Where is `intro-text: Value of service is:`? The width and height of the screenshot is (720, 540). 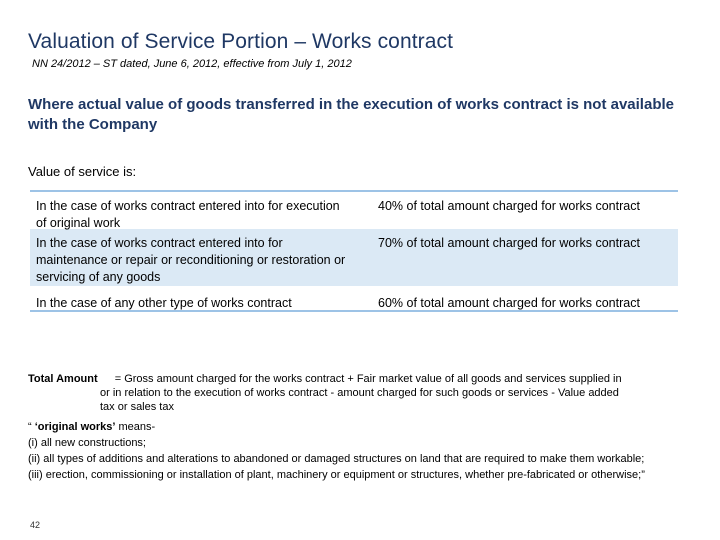
intro-text: Value of service is: is located at coordinates (82, 171).